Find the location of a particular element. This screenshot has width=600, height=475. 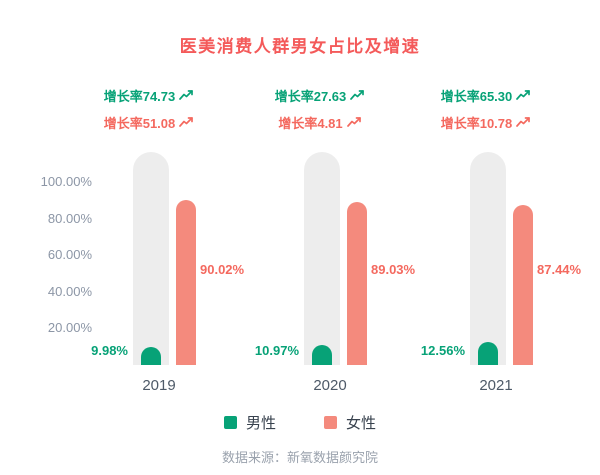

y-axis-tick-label: 60.00% is located at coordinates (69, 255).